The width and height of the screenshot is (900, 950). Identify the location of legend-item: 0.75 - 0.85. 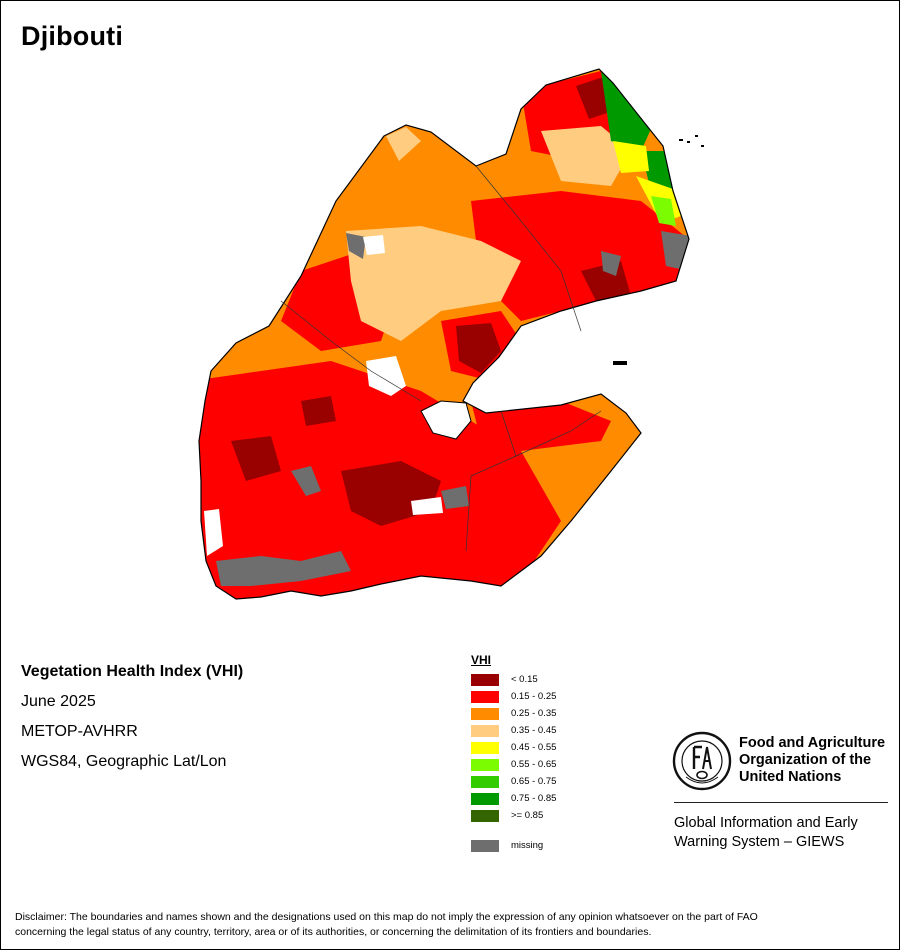
(551, 798).